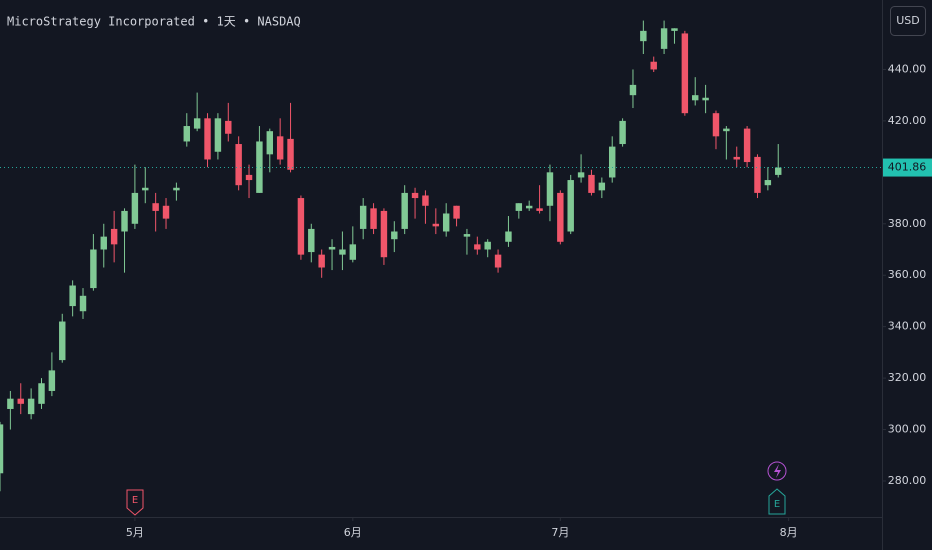  What do you see at coordinates (907, 120) in the screenshot?
I see `y-tick-label: 420.00` at bounding box center [907, 120].